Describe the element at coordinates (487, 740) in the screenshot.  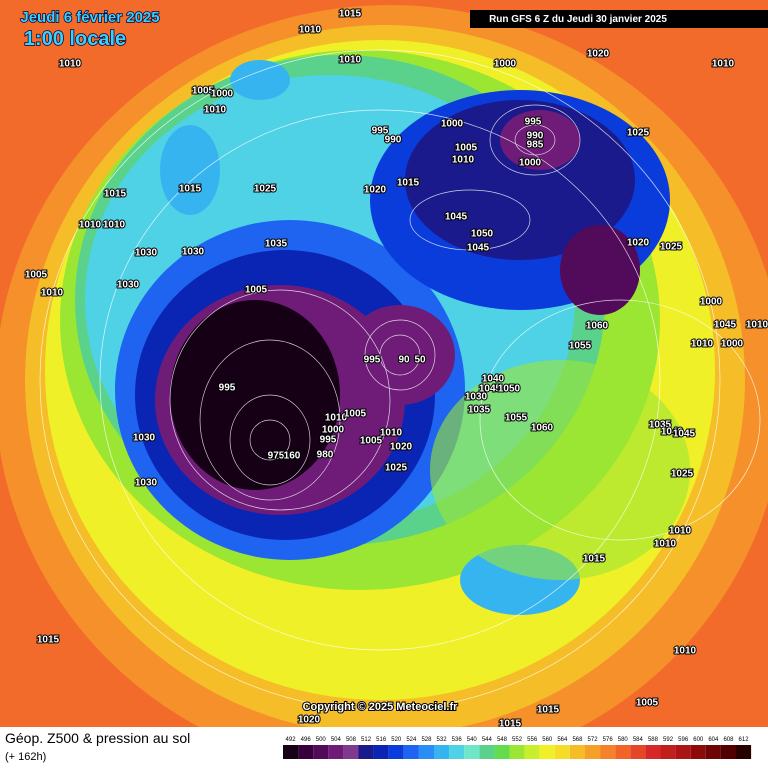
I see `scale-label: 544` at that location.